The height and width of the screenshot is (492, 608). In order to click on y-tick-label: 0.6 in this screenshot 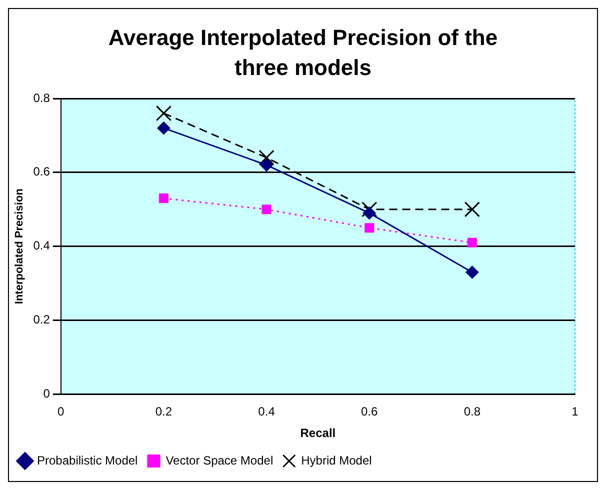, I will do `click(41, 171)`.